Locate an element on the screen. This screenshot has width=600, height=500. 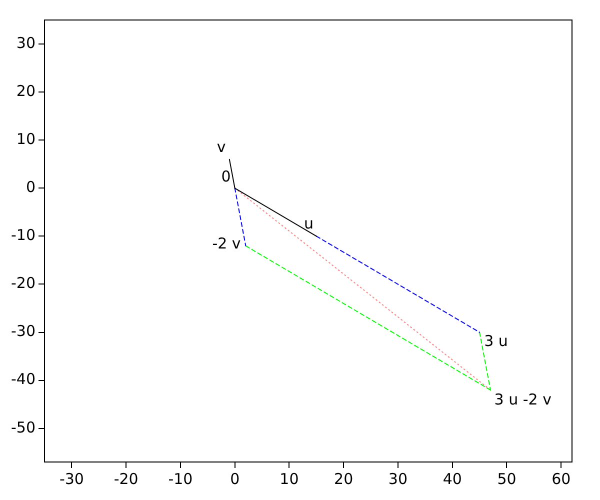
annotation: v is located at coordinates (221, 147).